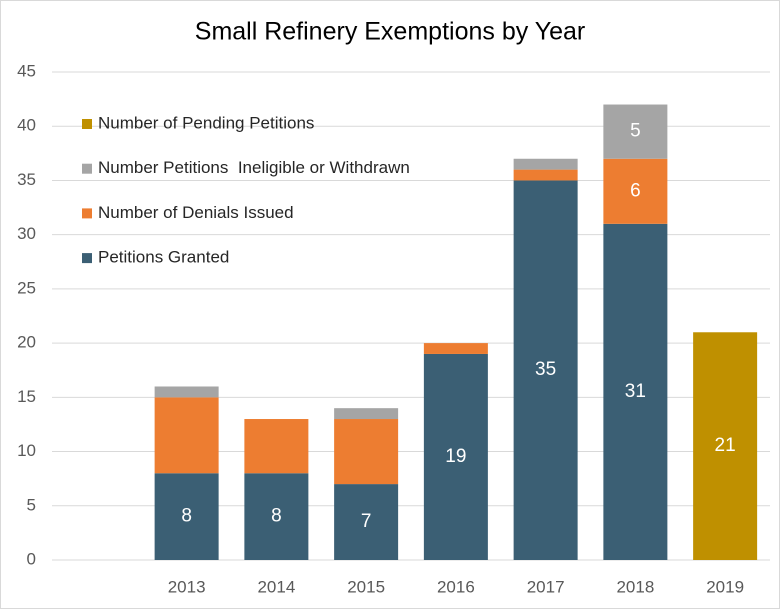 The height and width of the screenshot is (609, 780). Describe the element at coordinates (196, 212) in the screenshot. I see `legend-label: Number of Denials Issued` at that location.